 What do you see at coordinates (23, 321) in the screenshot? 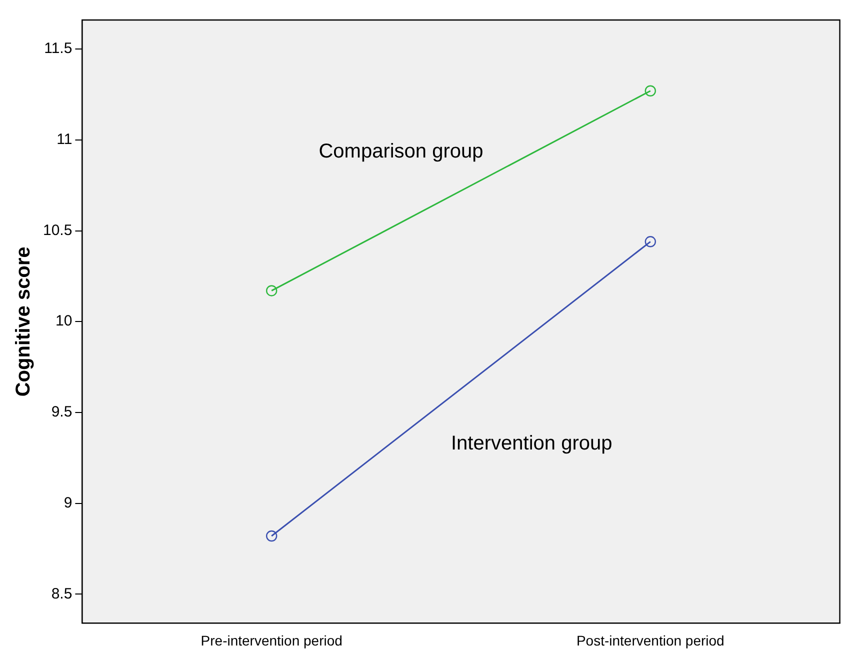
I see `y-axis-title: Cognitive score` at bounding box center [23, 321].